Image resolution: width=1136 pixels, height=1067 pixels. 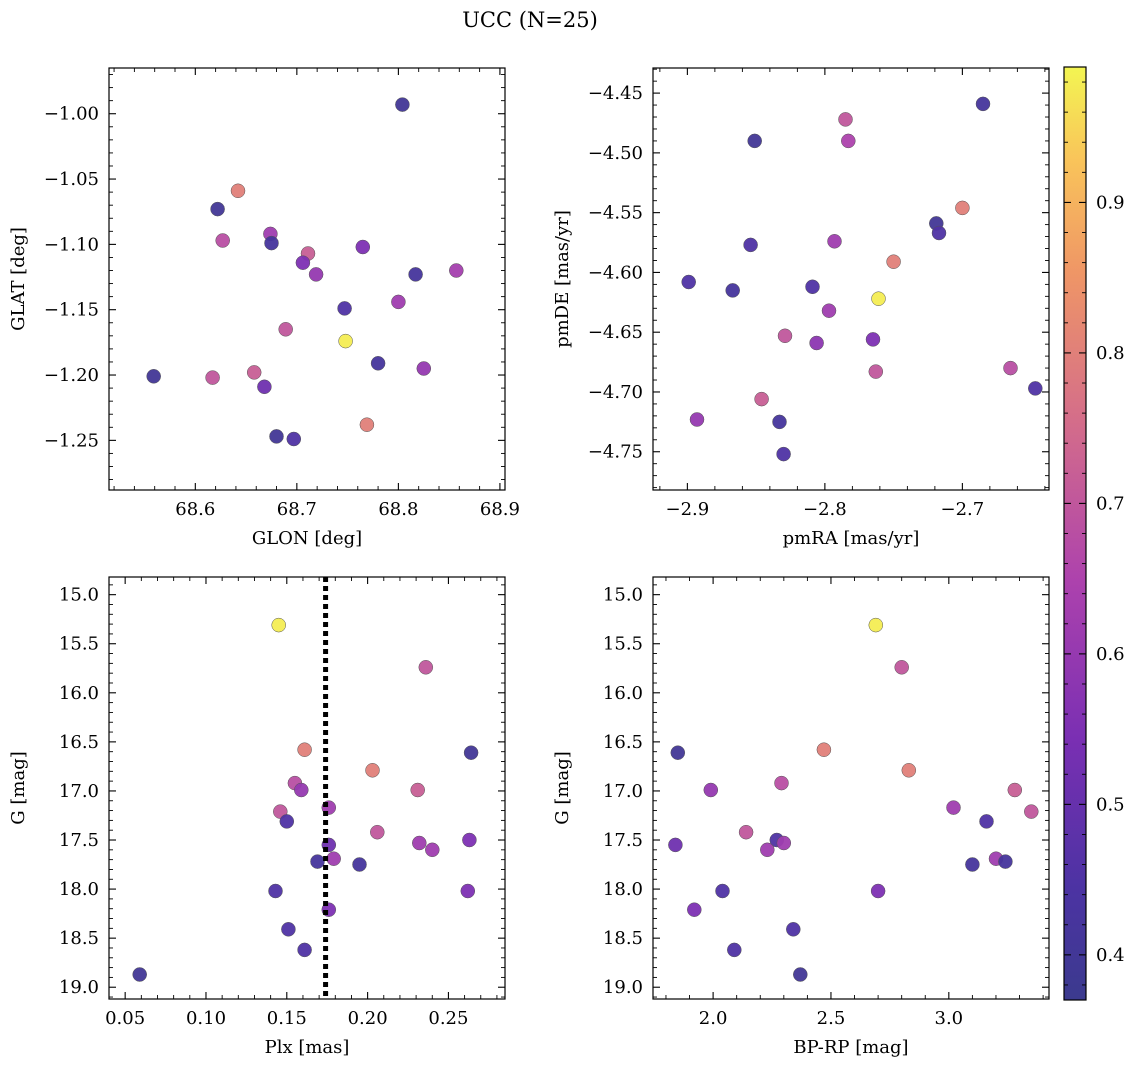 What do you see at coordinates (615, 272) in the screenshot?
I see `y-tick-label: −4.60` at bounding box center [615, 272].